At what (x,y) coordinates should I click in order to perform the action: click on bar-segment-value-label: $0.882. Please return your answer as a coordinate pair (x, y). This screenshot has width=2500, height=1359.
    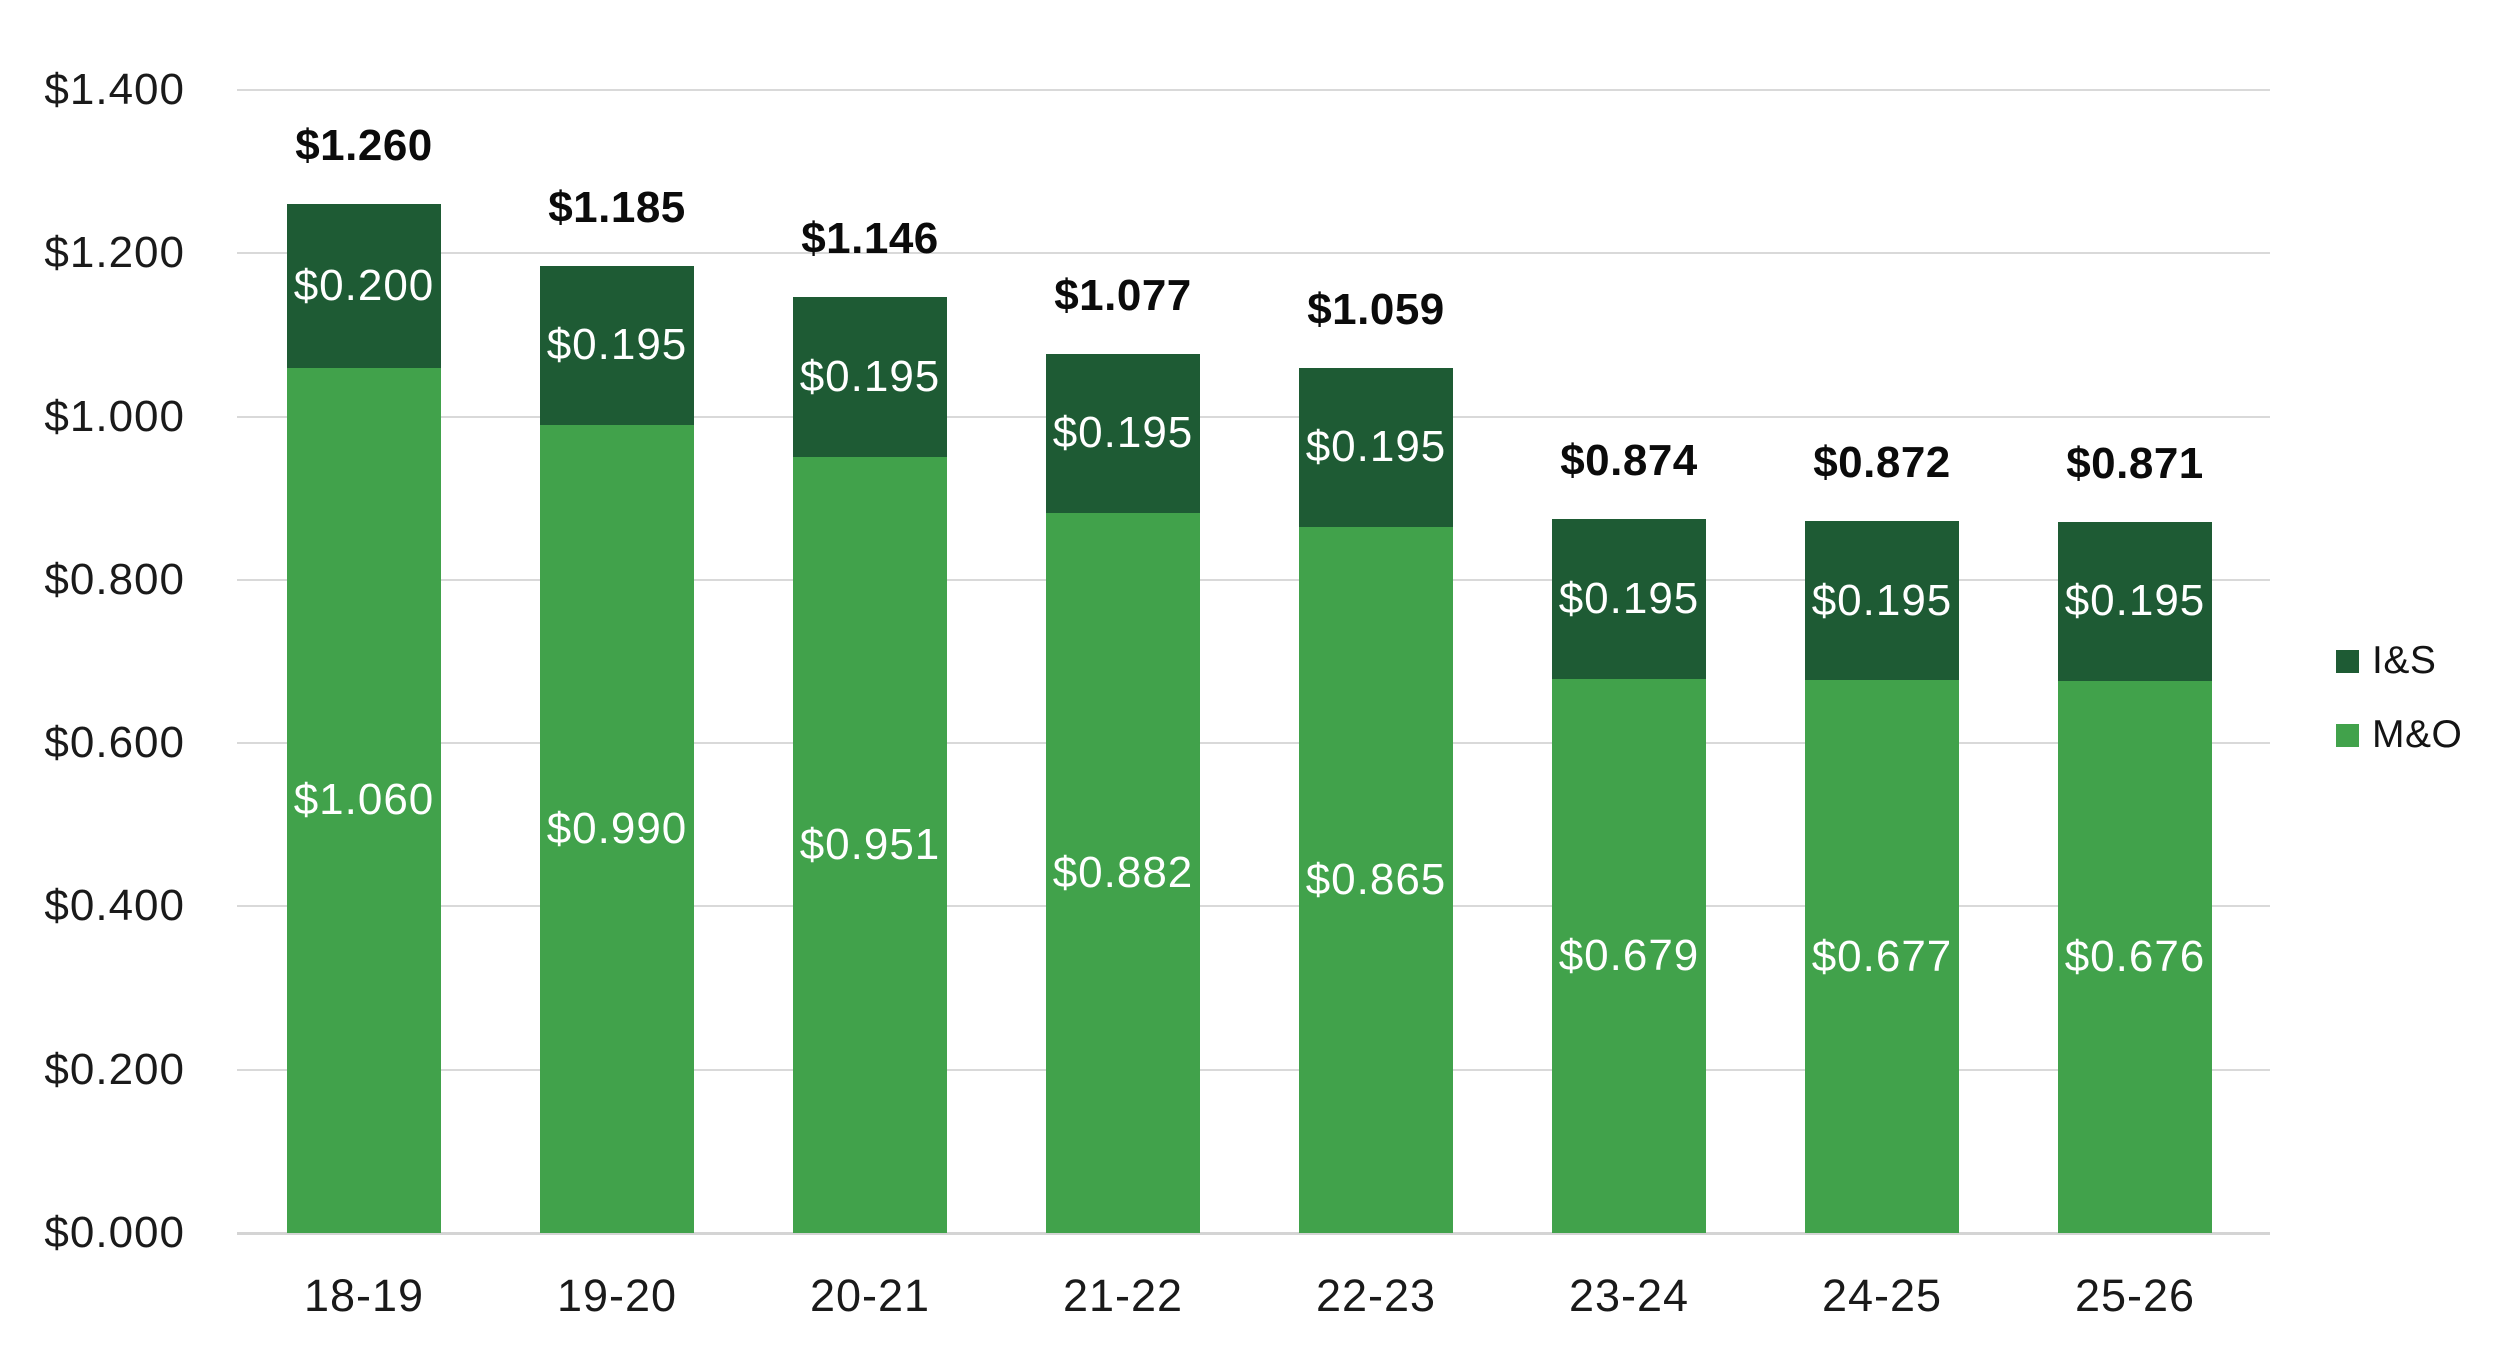
    Looking at the image, I should click on (1123, 872).